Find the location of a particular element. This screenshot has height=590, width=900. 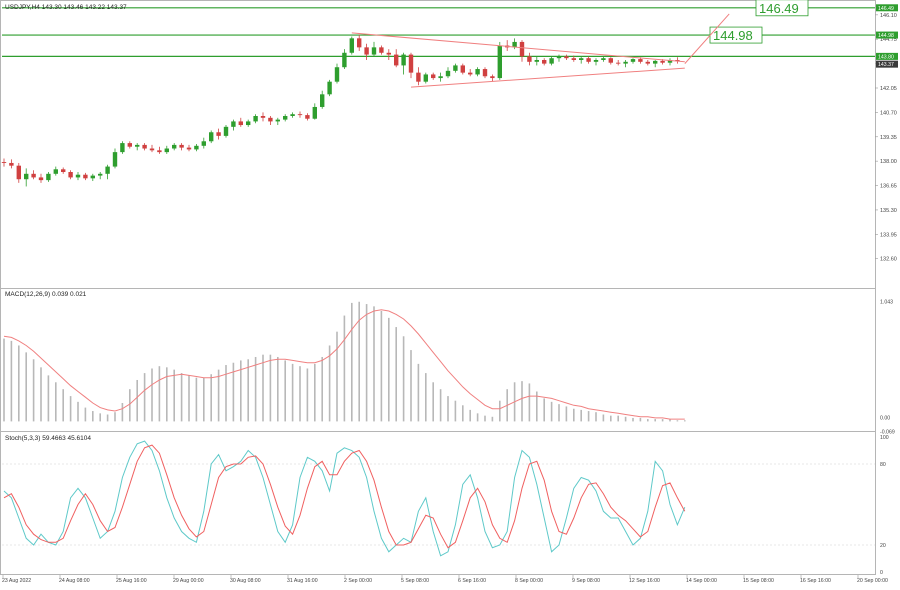

projection-line is located at coordinates (707, 38).